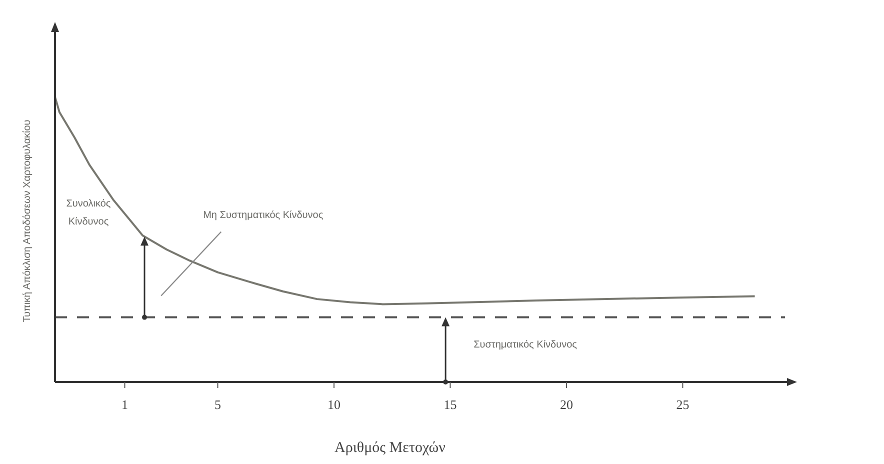 Image resolution: width=884 pixels, height=464 pixels. Describe the element at coordinates (263, 215) in the screenshot. I see `annotation: Μη Συστηματικός Κίνδυνος` at that location.